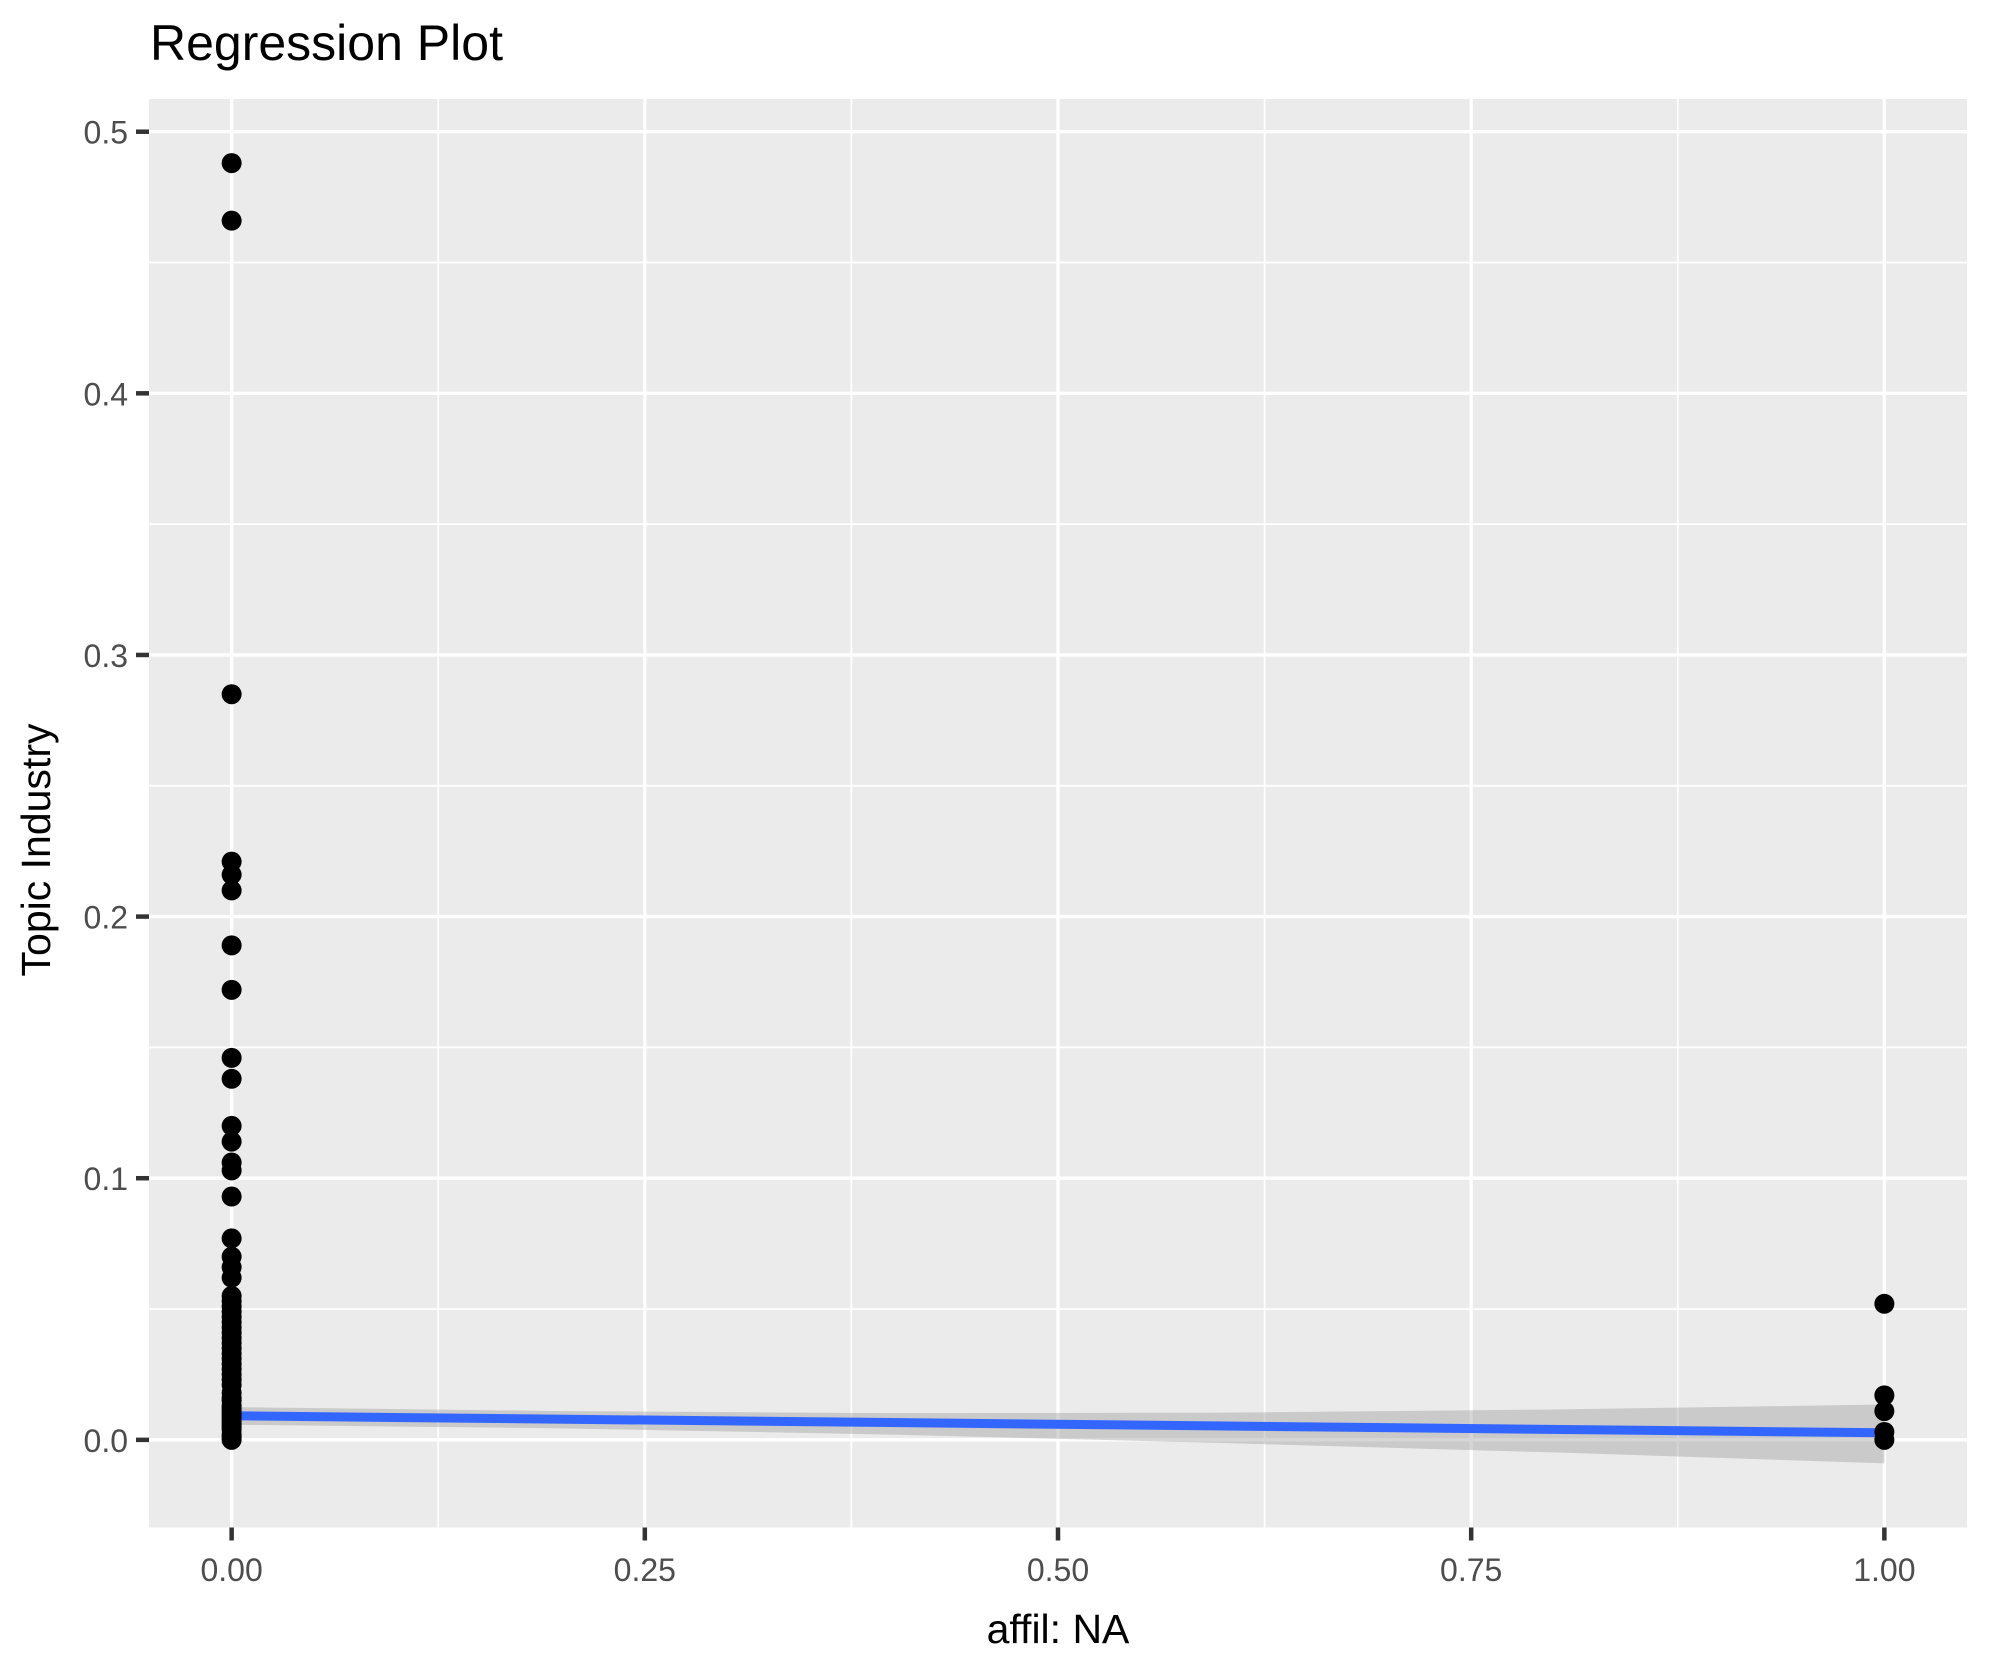 This screenshot has height=1665, width=1990. Describe the element at coordinates (1058, 1570) in the screenshot. I see `x-tick-label: 0.50` at that location.